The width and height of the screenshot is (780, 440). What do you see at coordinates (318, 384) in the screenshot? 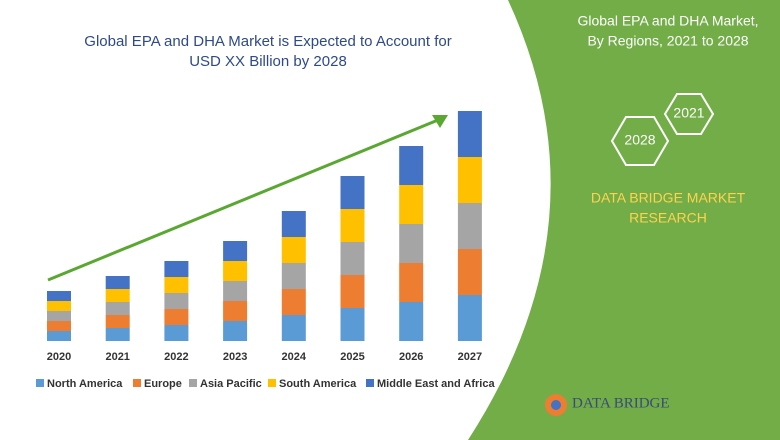
I see `legend-label: South America` at bounding box center [318, 384].